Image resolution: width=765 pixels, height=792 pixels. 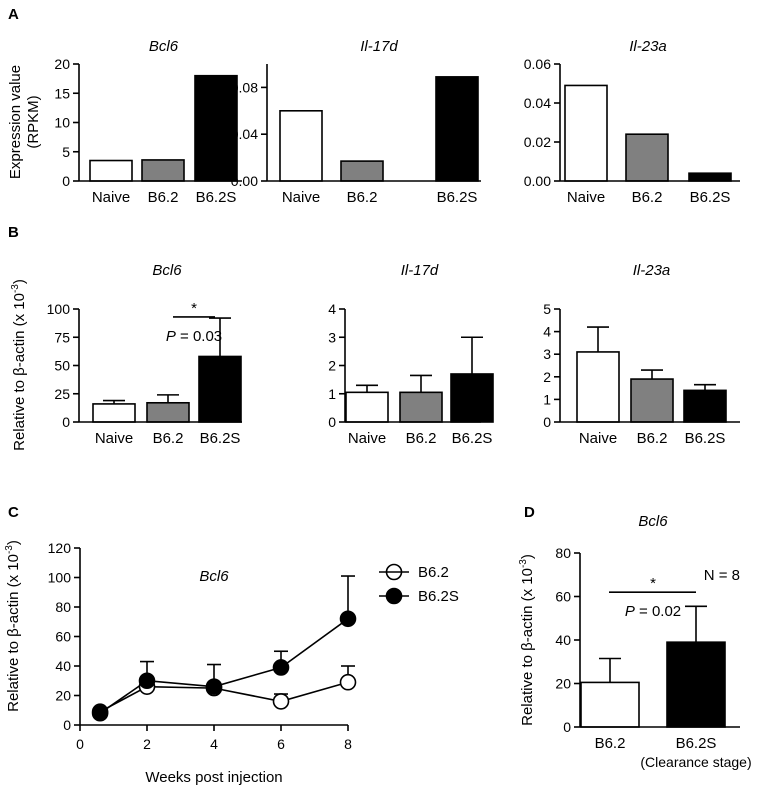 I want to click on panel-c-ylabel: Relative to β-actin (x 10-3), so click(x=13, y=626).